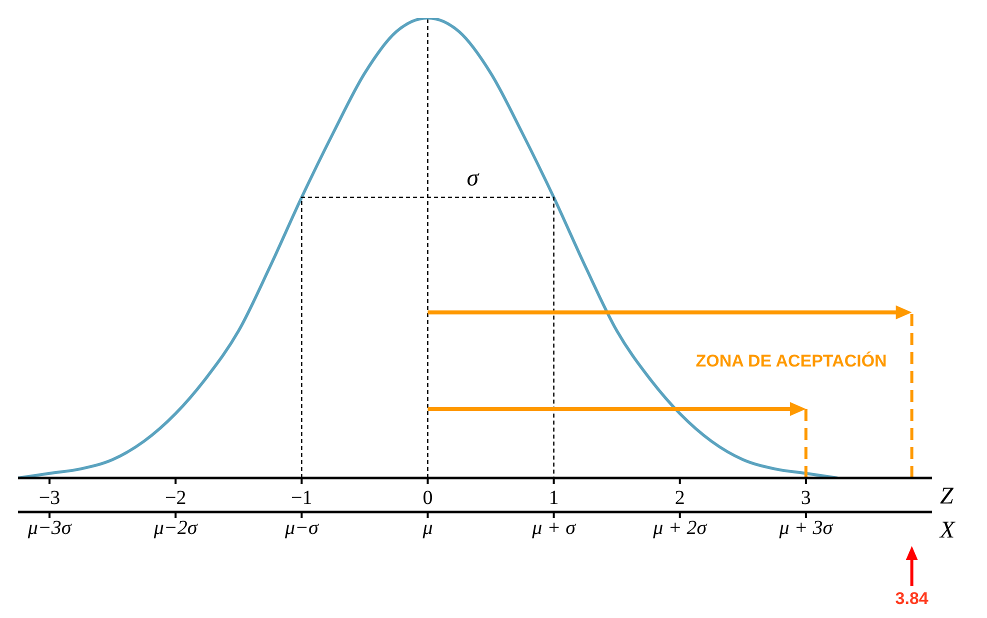 Image resolution: width=987 pixels, height=618 pixels. Describe the element at coordinates (912, 598) in the screenshot. I see `text: 3.84` at that location.